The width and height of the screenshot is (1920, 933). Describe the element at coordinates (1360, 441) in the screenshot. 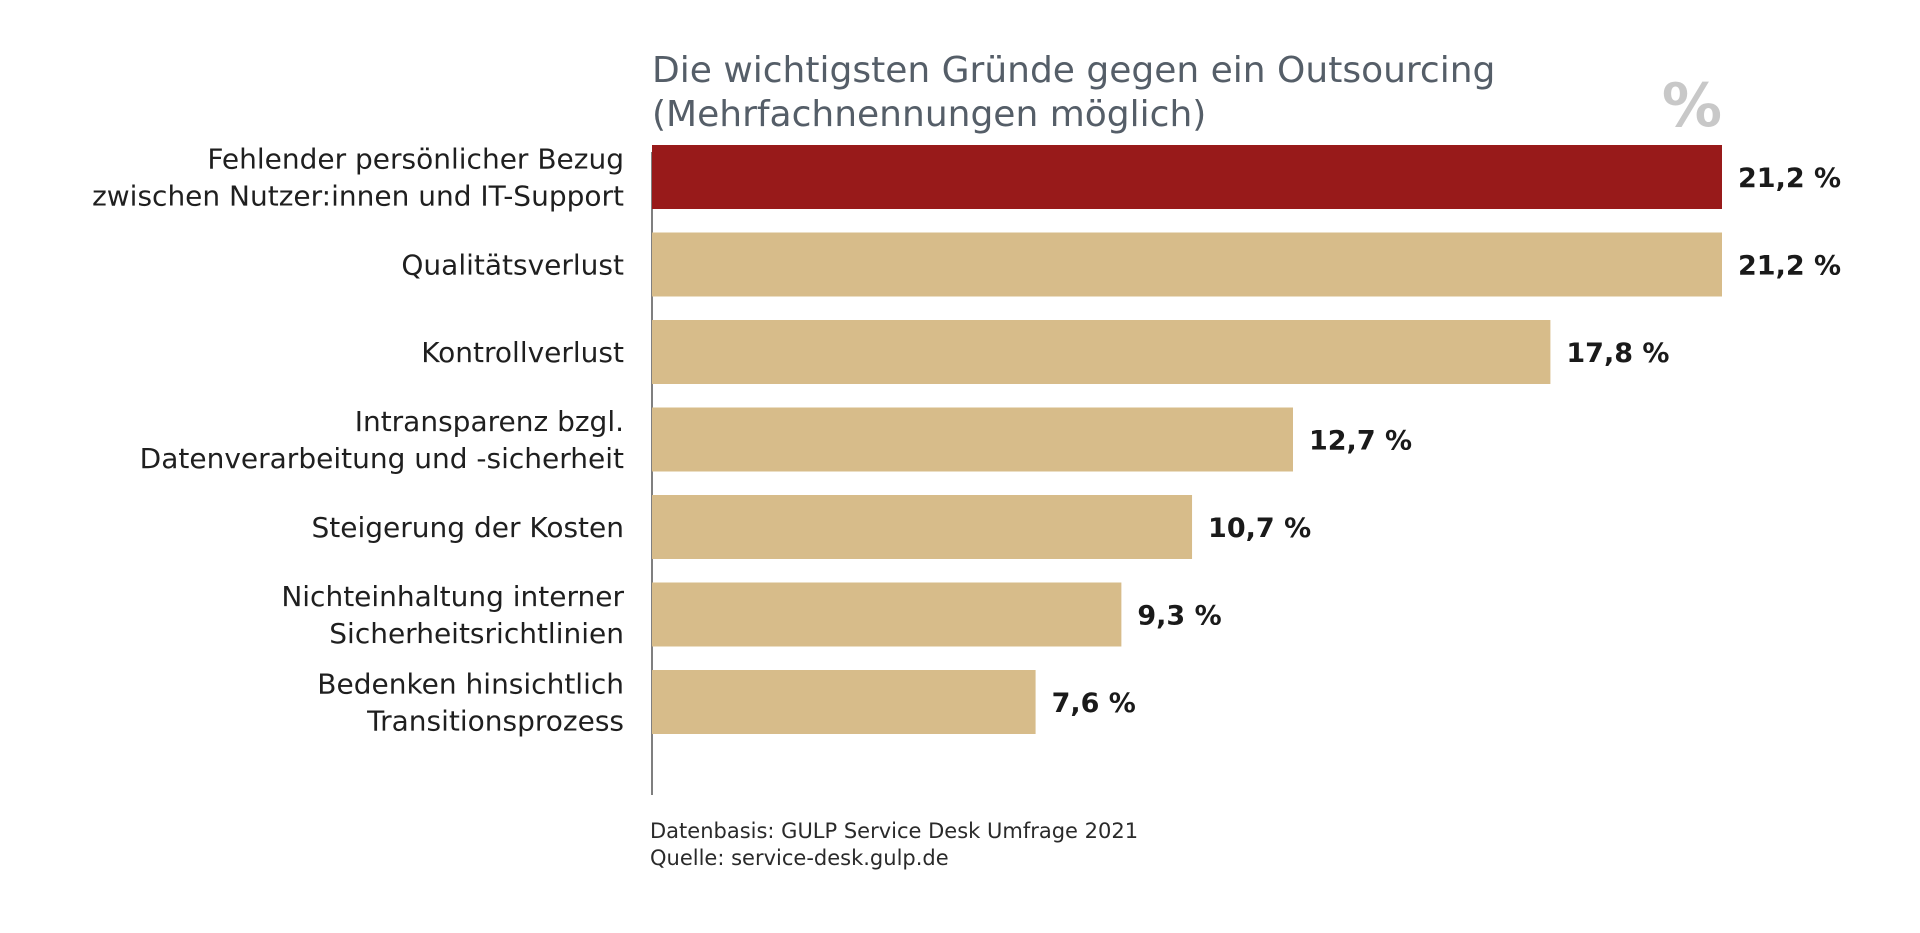

I see `value-label: 12,7 %` at that location.